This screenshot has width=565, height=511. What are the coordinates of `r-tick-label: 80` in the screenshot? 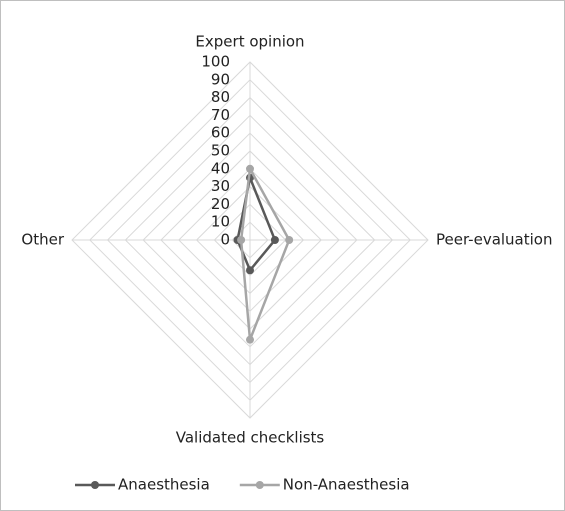 It's located at (220, 97).